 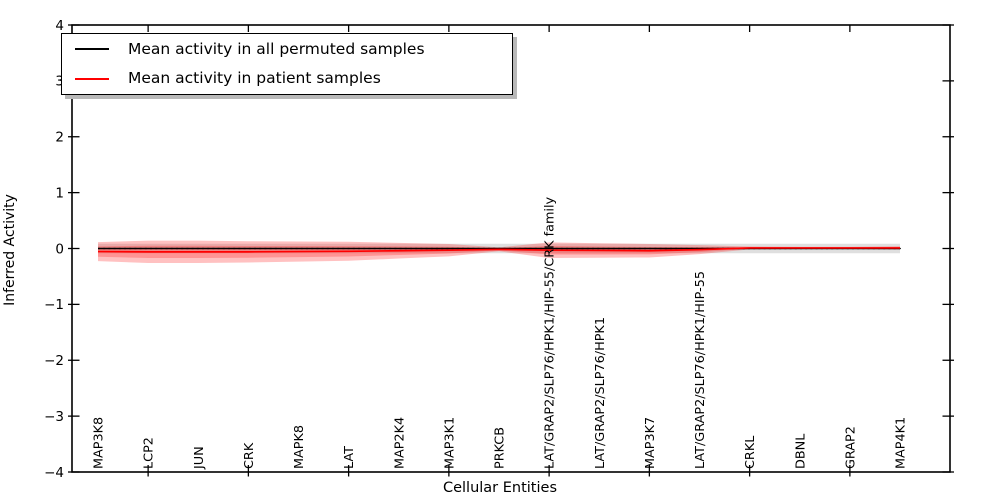 What do you see at coordinates (54, 417) in the screenshot?
I see `y-tick-label: −3` at bounding box center [54, 417].